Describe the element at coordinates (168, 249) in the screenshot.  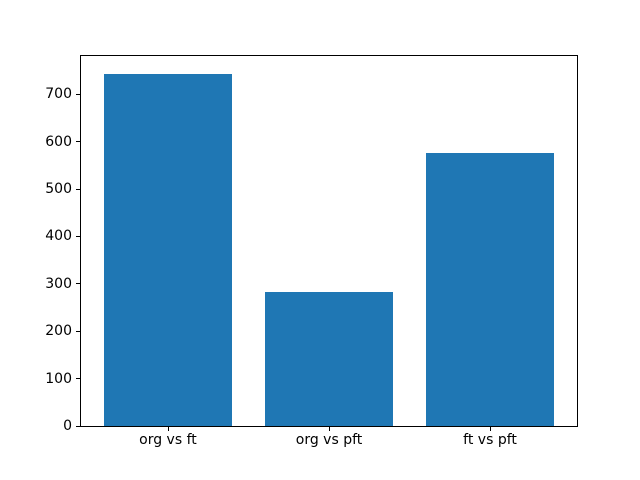
I see `bar-org-vs-ft` at that location.